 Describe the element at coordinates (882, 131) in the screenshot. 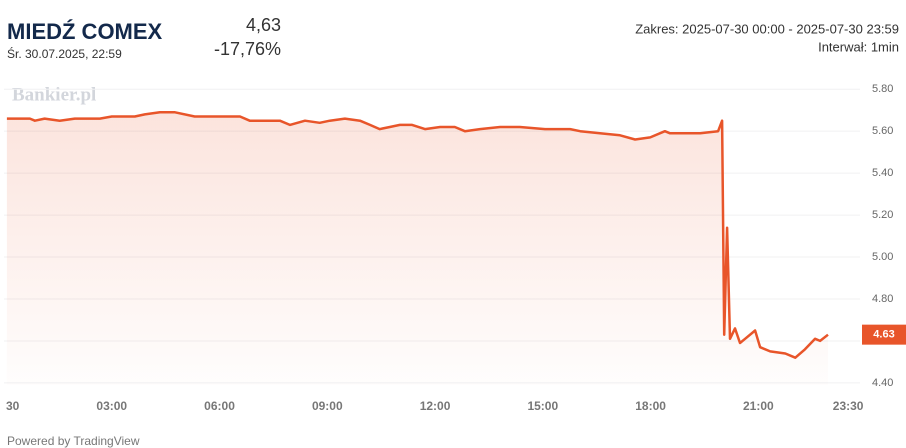

I see `y-tick-label: 5.60` at that location.